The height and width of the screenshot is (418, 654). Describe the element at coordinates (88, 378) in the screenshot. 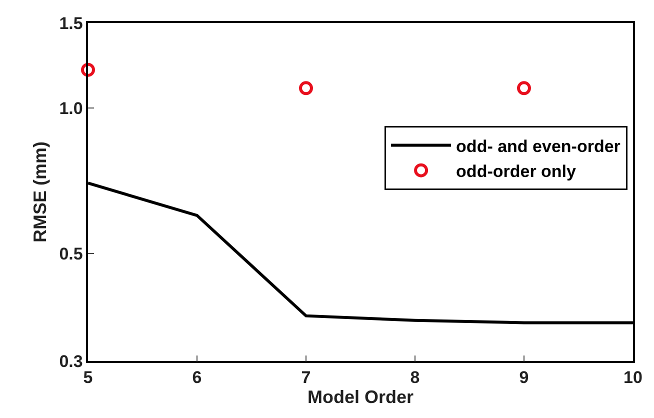

I see `x-tick-label: 5` at that location.